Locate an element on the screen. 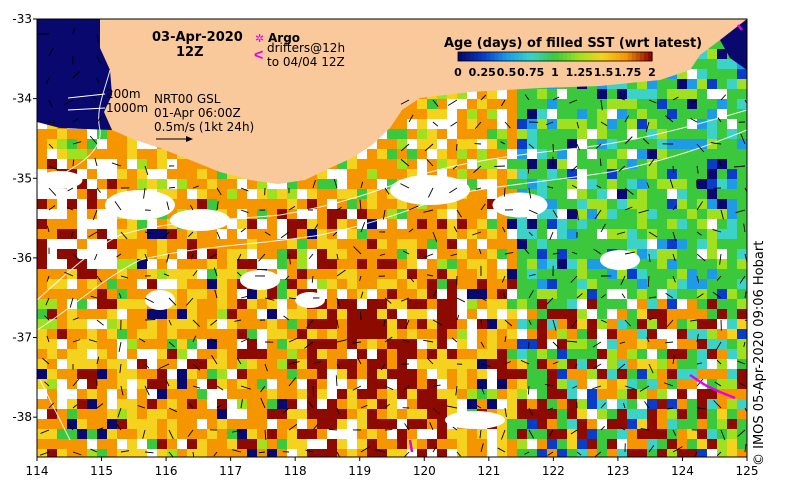 This screenshot has width=790, height=492. colorbar-tick-label: 0.75 is located at coordinates (530, 72).